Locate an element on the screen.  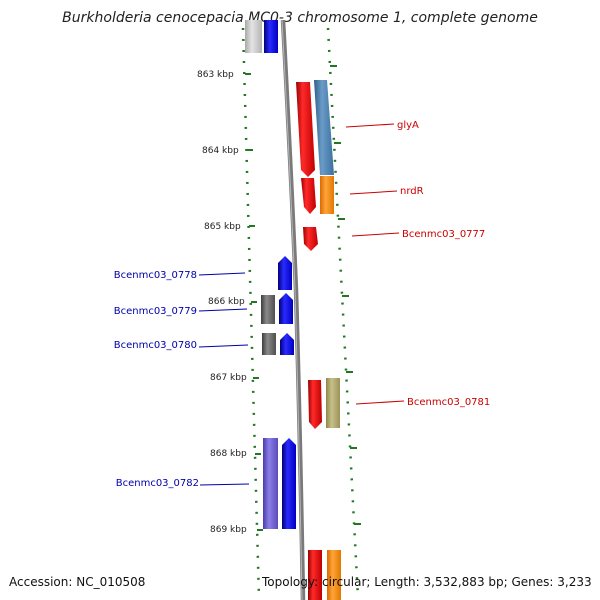
tick-label-869: 869 kbp is located at coordinates (228, 530).